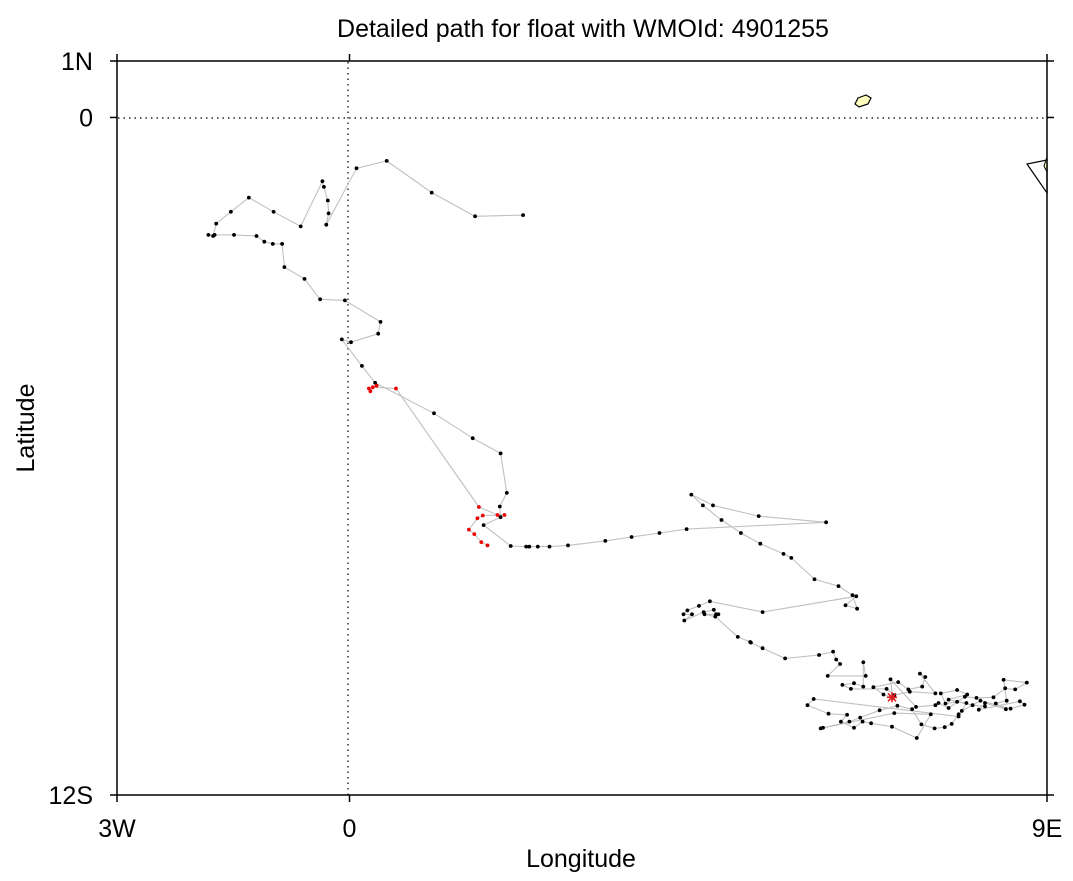  Describe the element at coordinates (581, 859) in the screenshot. I see `x-axis-label: Longitude` at that location.